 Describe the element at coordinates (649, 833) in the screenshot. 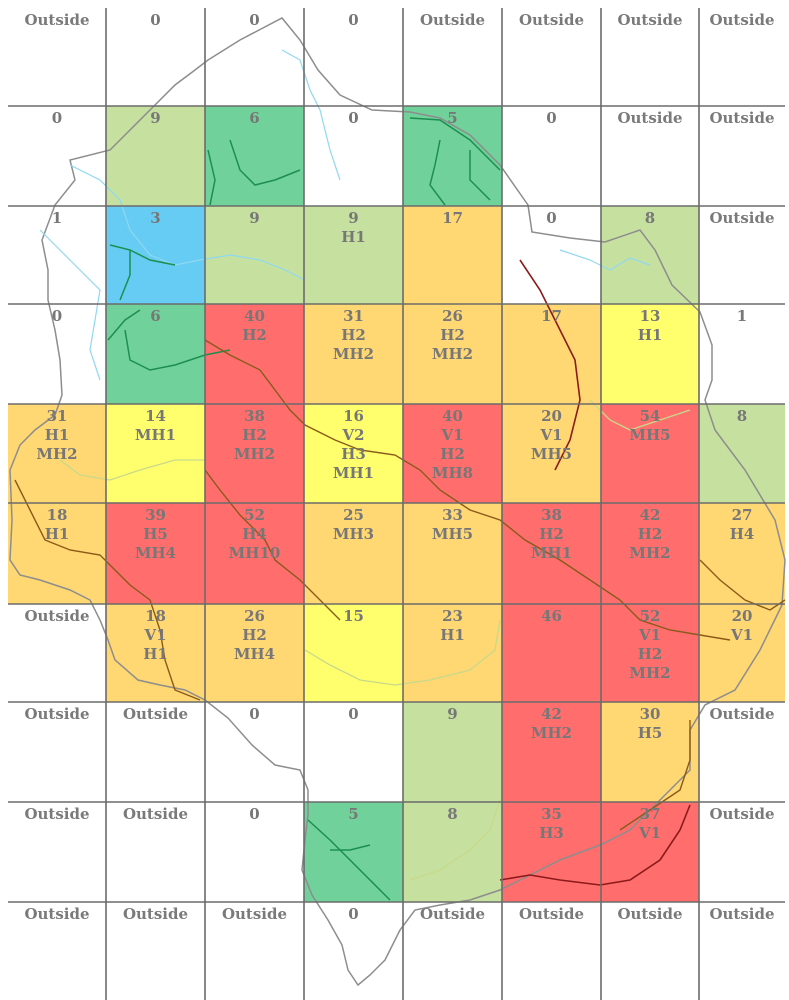

I see `cell-label-r8-c6-line1: V1` at that location.